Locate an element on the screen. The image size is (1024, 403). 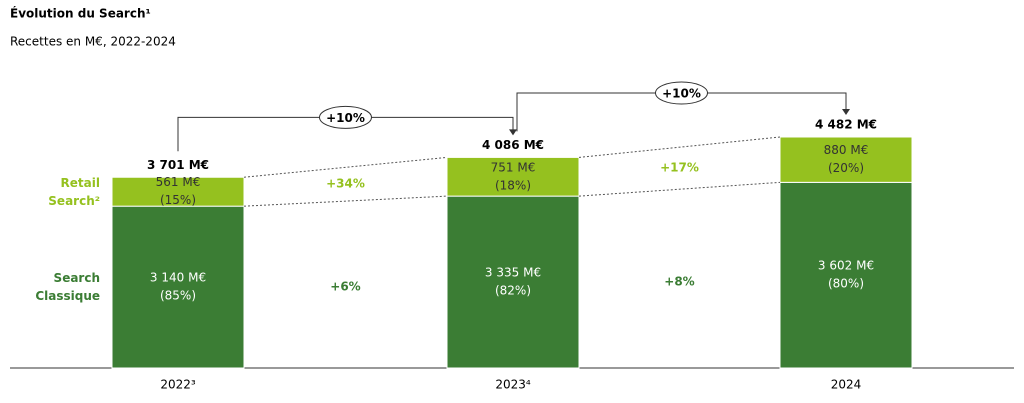
x-tick-label: 2023⁴ is located at coordinates (513, 385).